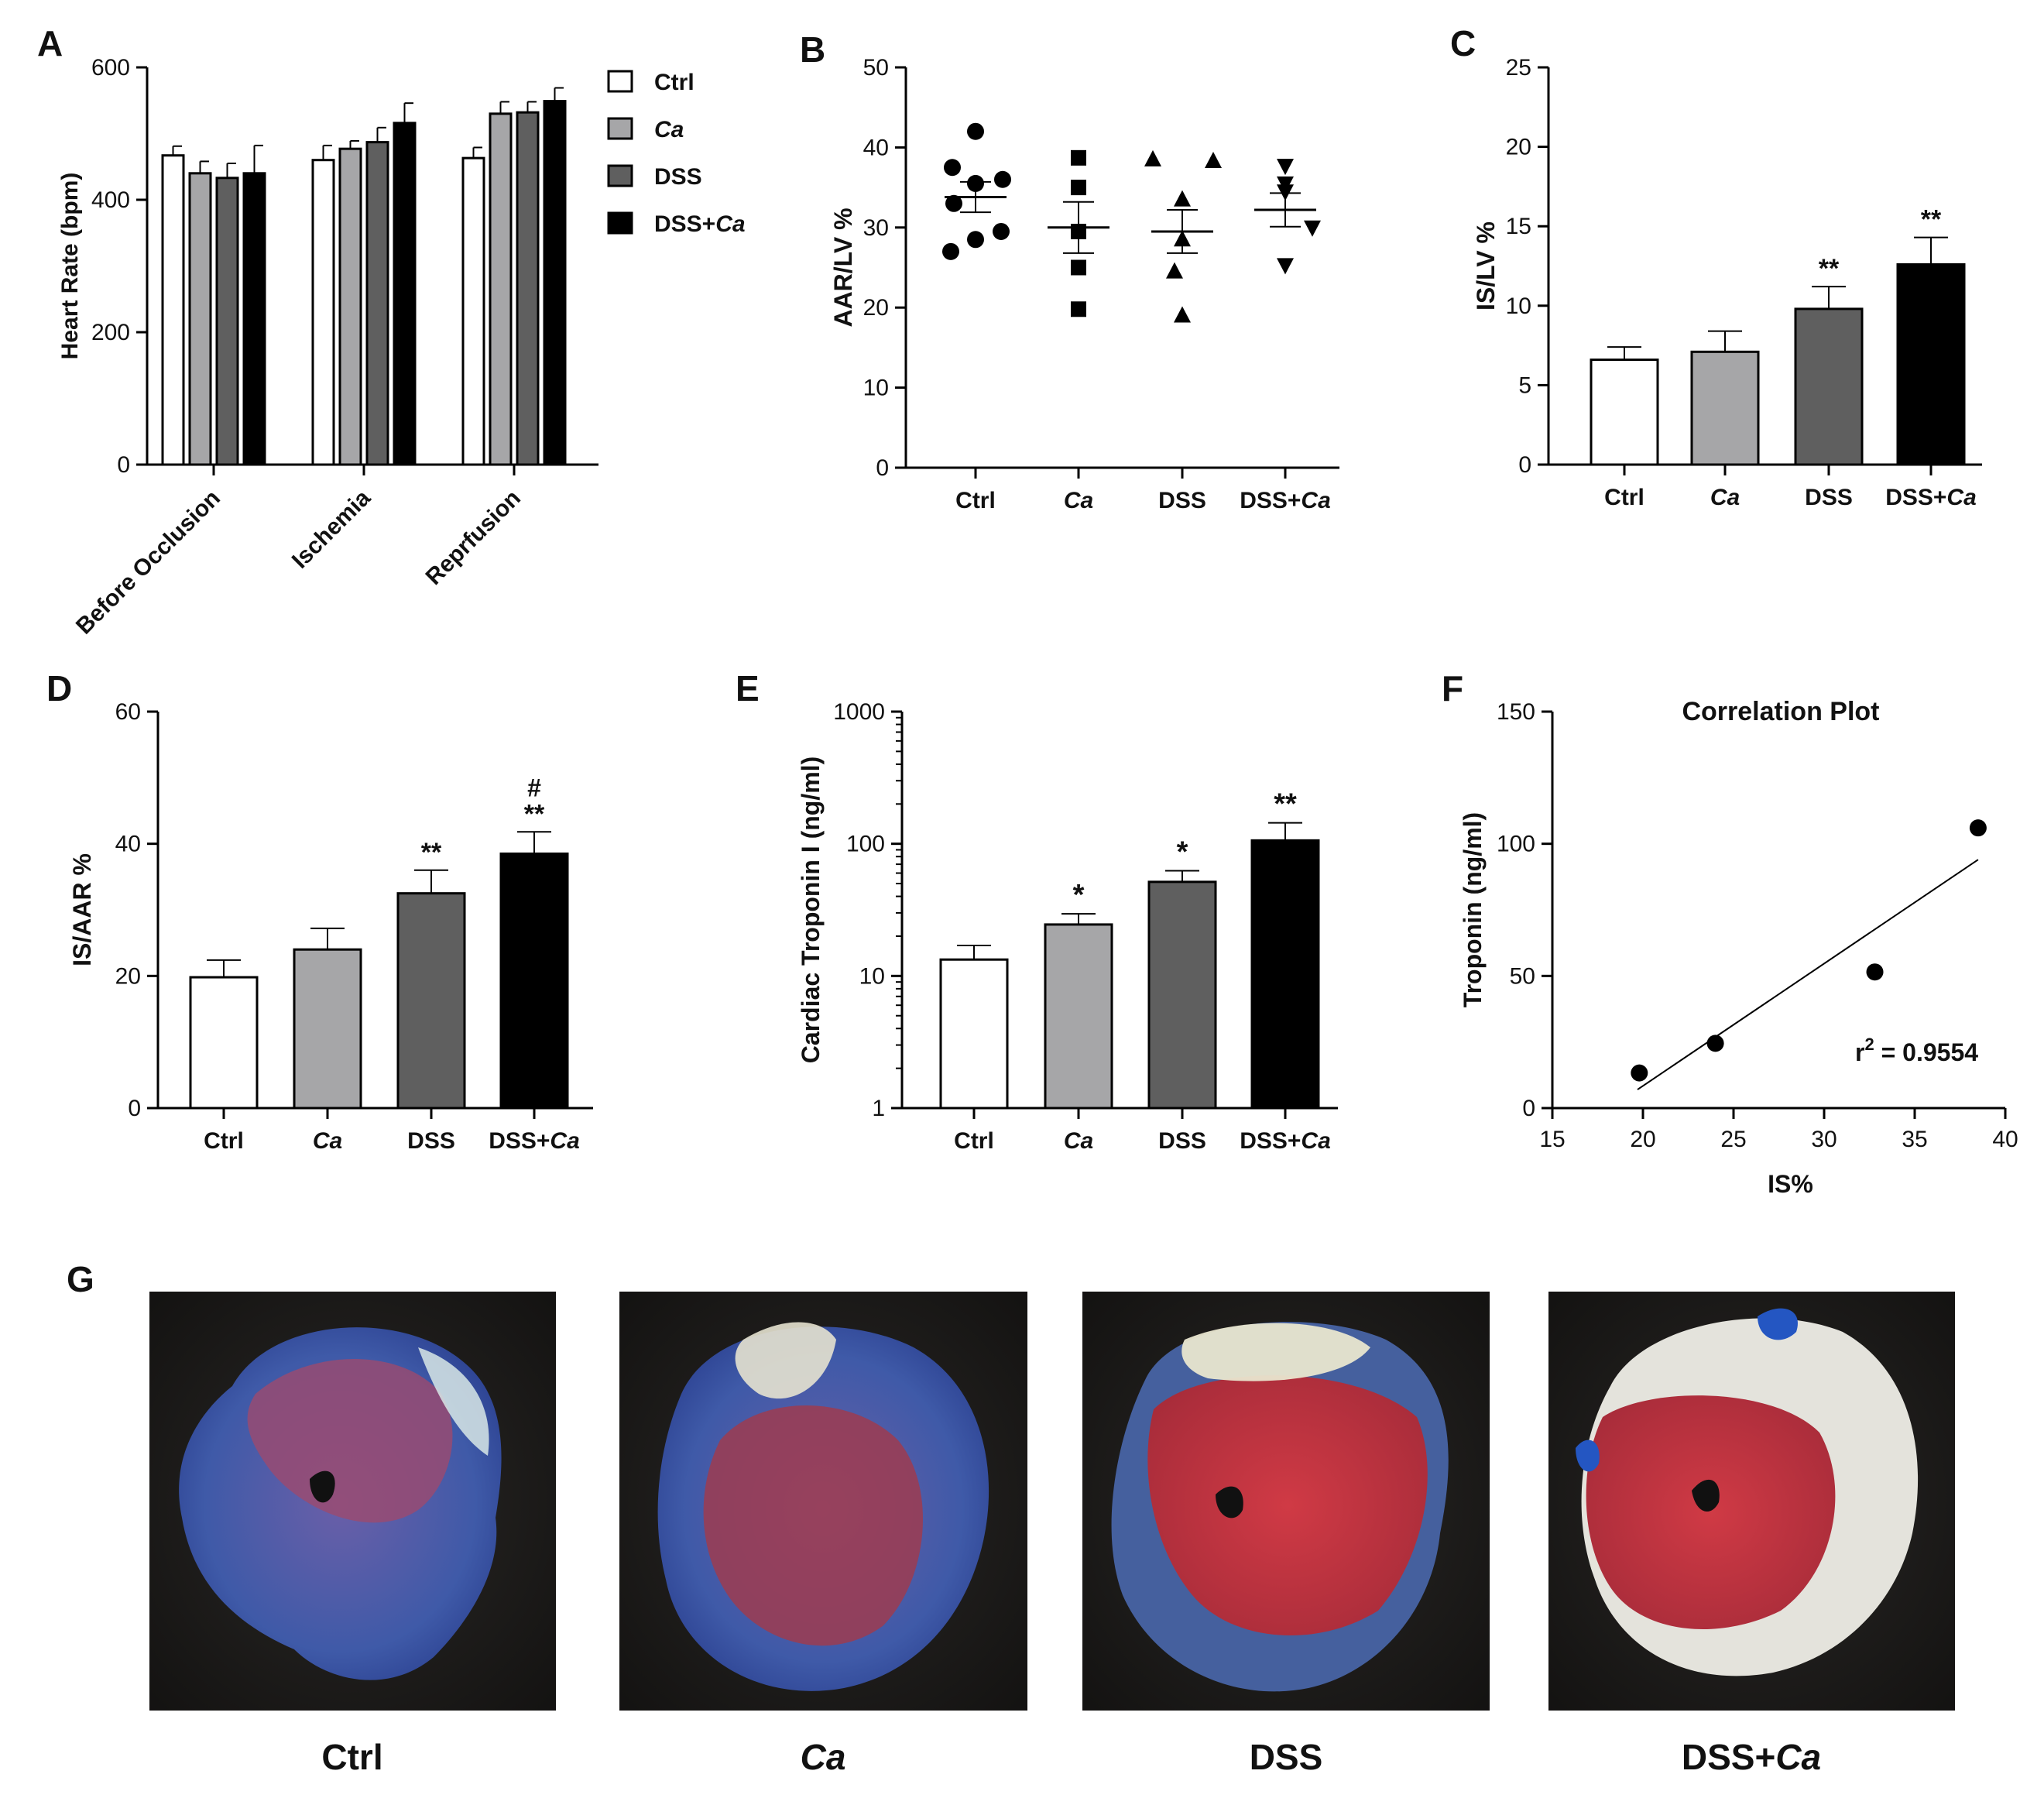  I want to click on x-tick-label: Ischemia, so click(331, 529).